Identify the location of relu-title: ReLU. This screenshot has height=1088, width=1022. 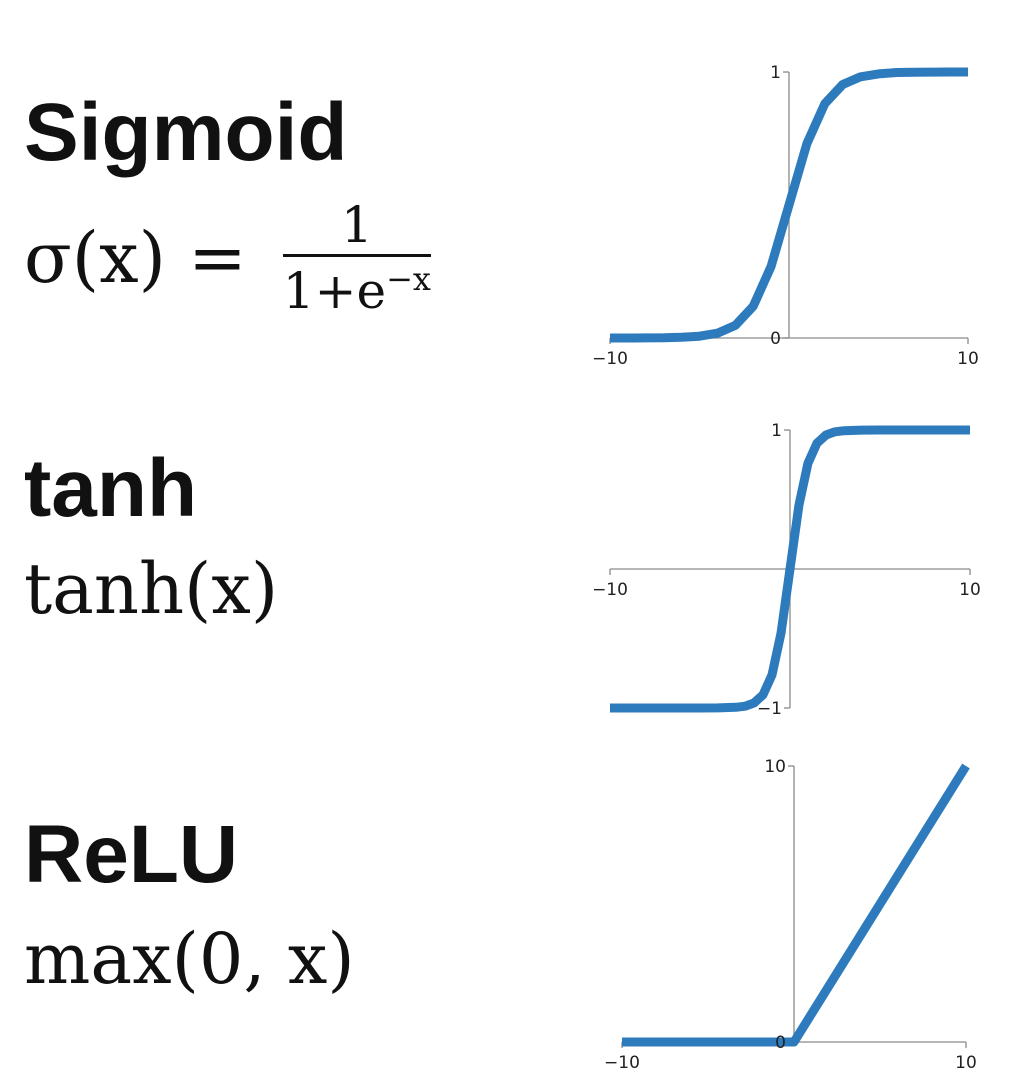
(131, 854).